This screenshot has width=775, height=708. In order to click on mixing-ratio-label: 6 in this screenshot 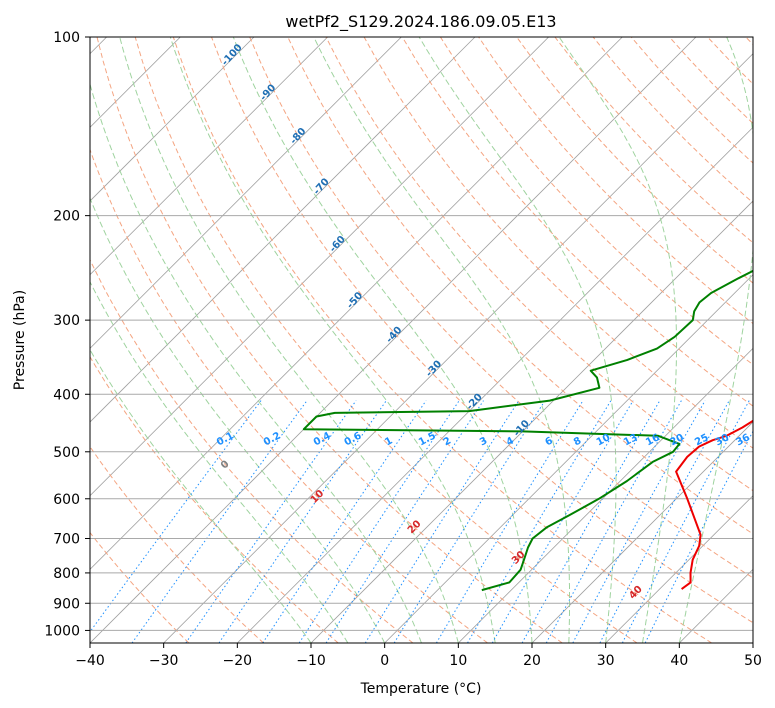, I will do `click(548, 441)`.